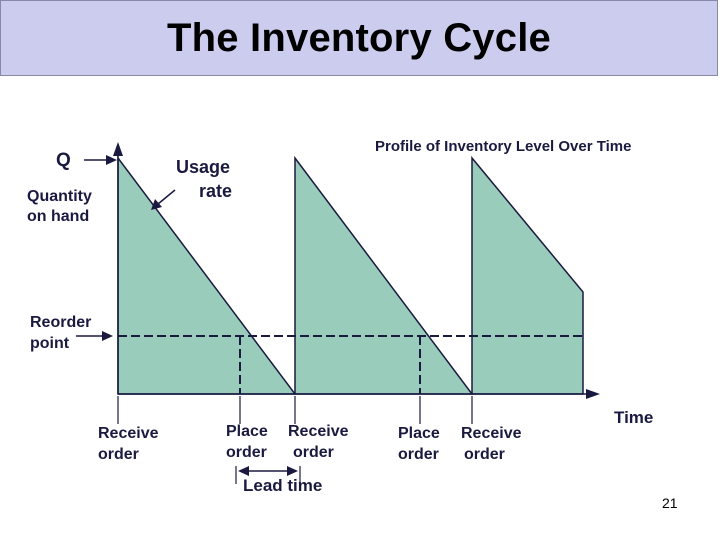  What do you see at coordinates (63, 160) in the screenshot?
I see `q-label: Q` at bounding box center [63, 160].